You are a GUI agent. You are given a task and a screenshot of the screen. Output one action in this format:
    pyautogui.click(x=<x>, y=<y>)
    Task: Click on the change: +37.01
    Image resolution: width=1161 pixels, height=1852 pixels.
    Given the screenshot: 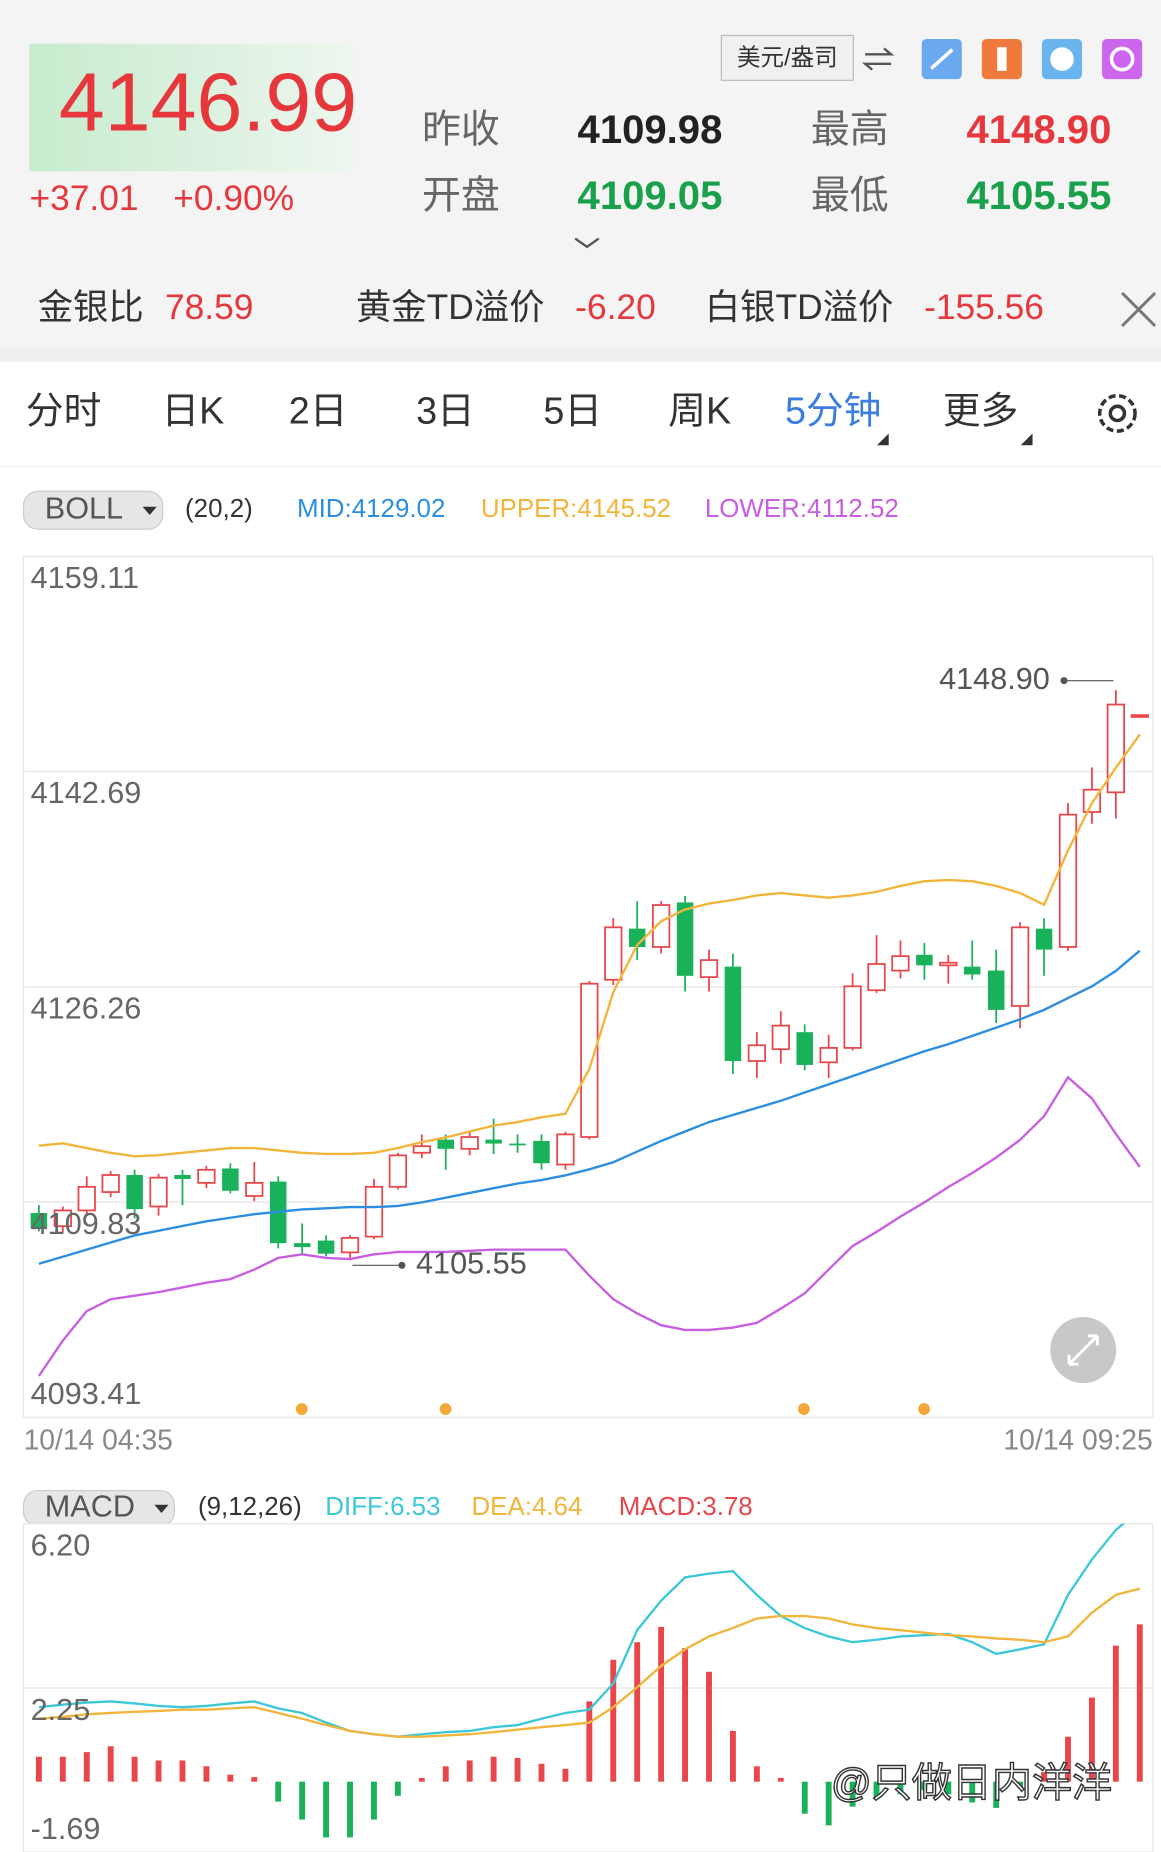 What is the action you would take?
    pyautogui.click(x=83, y=198)
    